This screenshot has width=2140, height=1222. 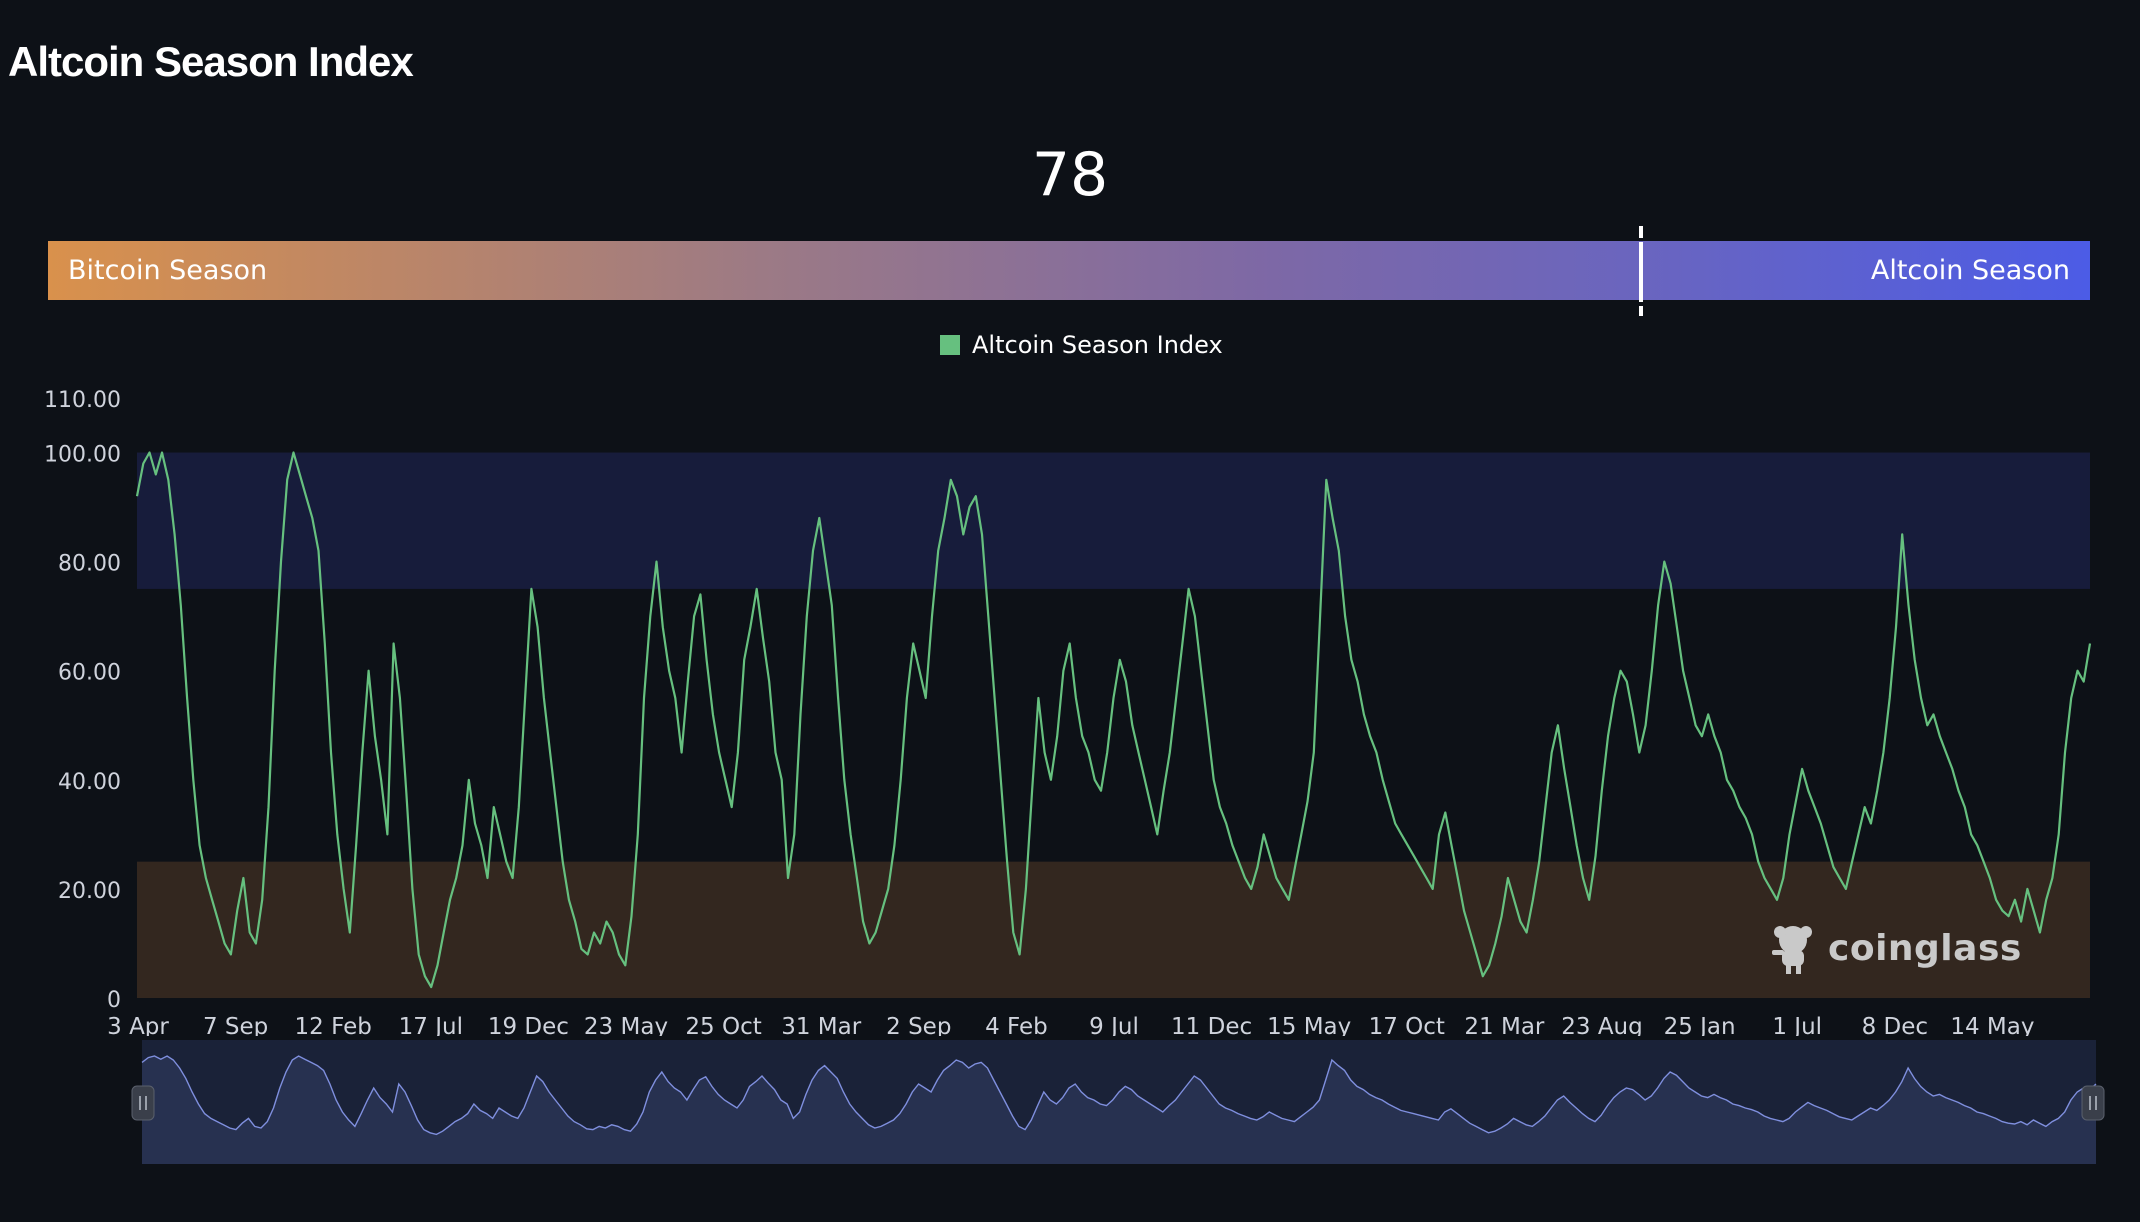 What do you see at coordinates (723, 1025) in the screenshot?
I see `x-tick-label: 25 Oct` at bounding box center [723, 1025].